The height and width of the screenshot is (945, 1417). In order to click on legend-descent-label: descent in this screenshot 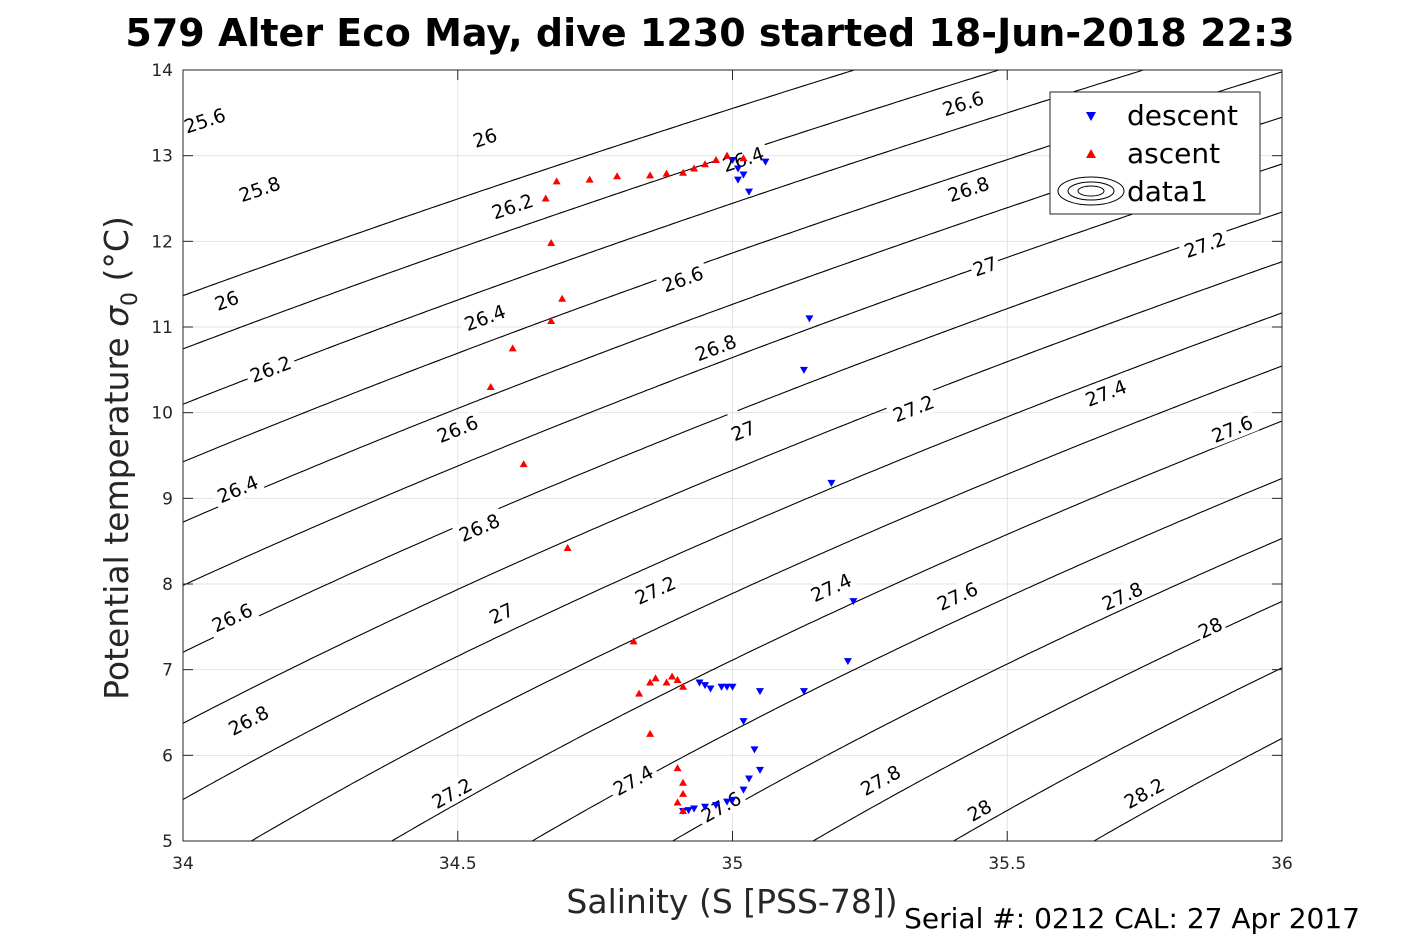, I will do `click(1182, 115)`.